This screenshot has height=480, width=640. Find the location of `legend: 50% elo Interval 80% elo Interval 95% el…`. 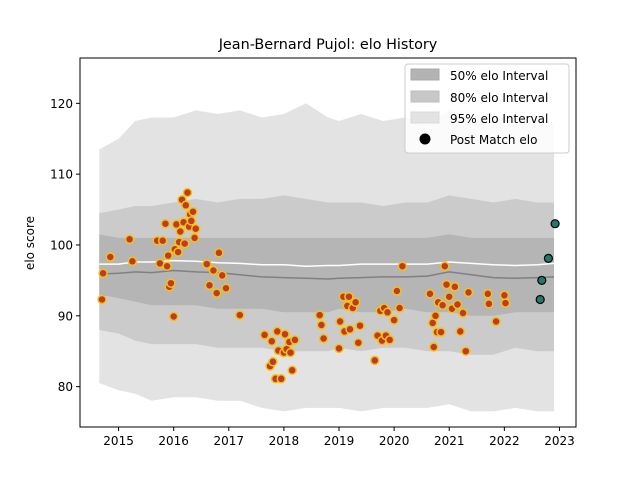

legend: 50% elo Interval 80% elo Interval 95% el… is located at coordinates (487, 108).